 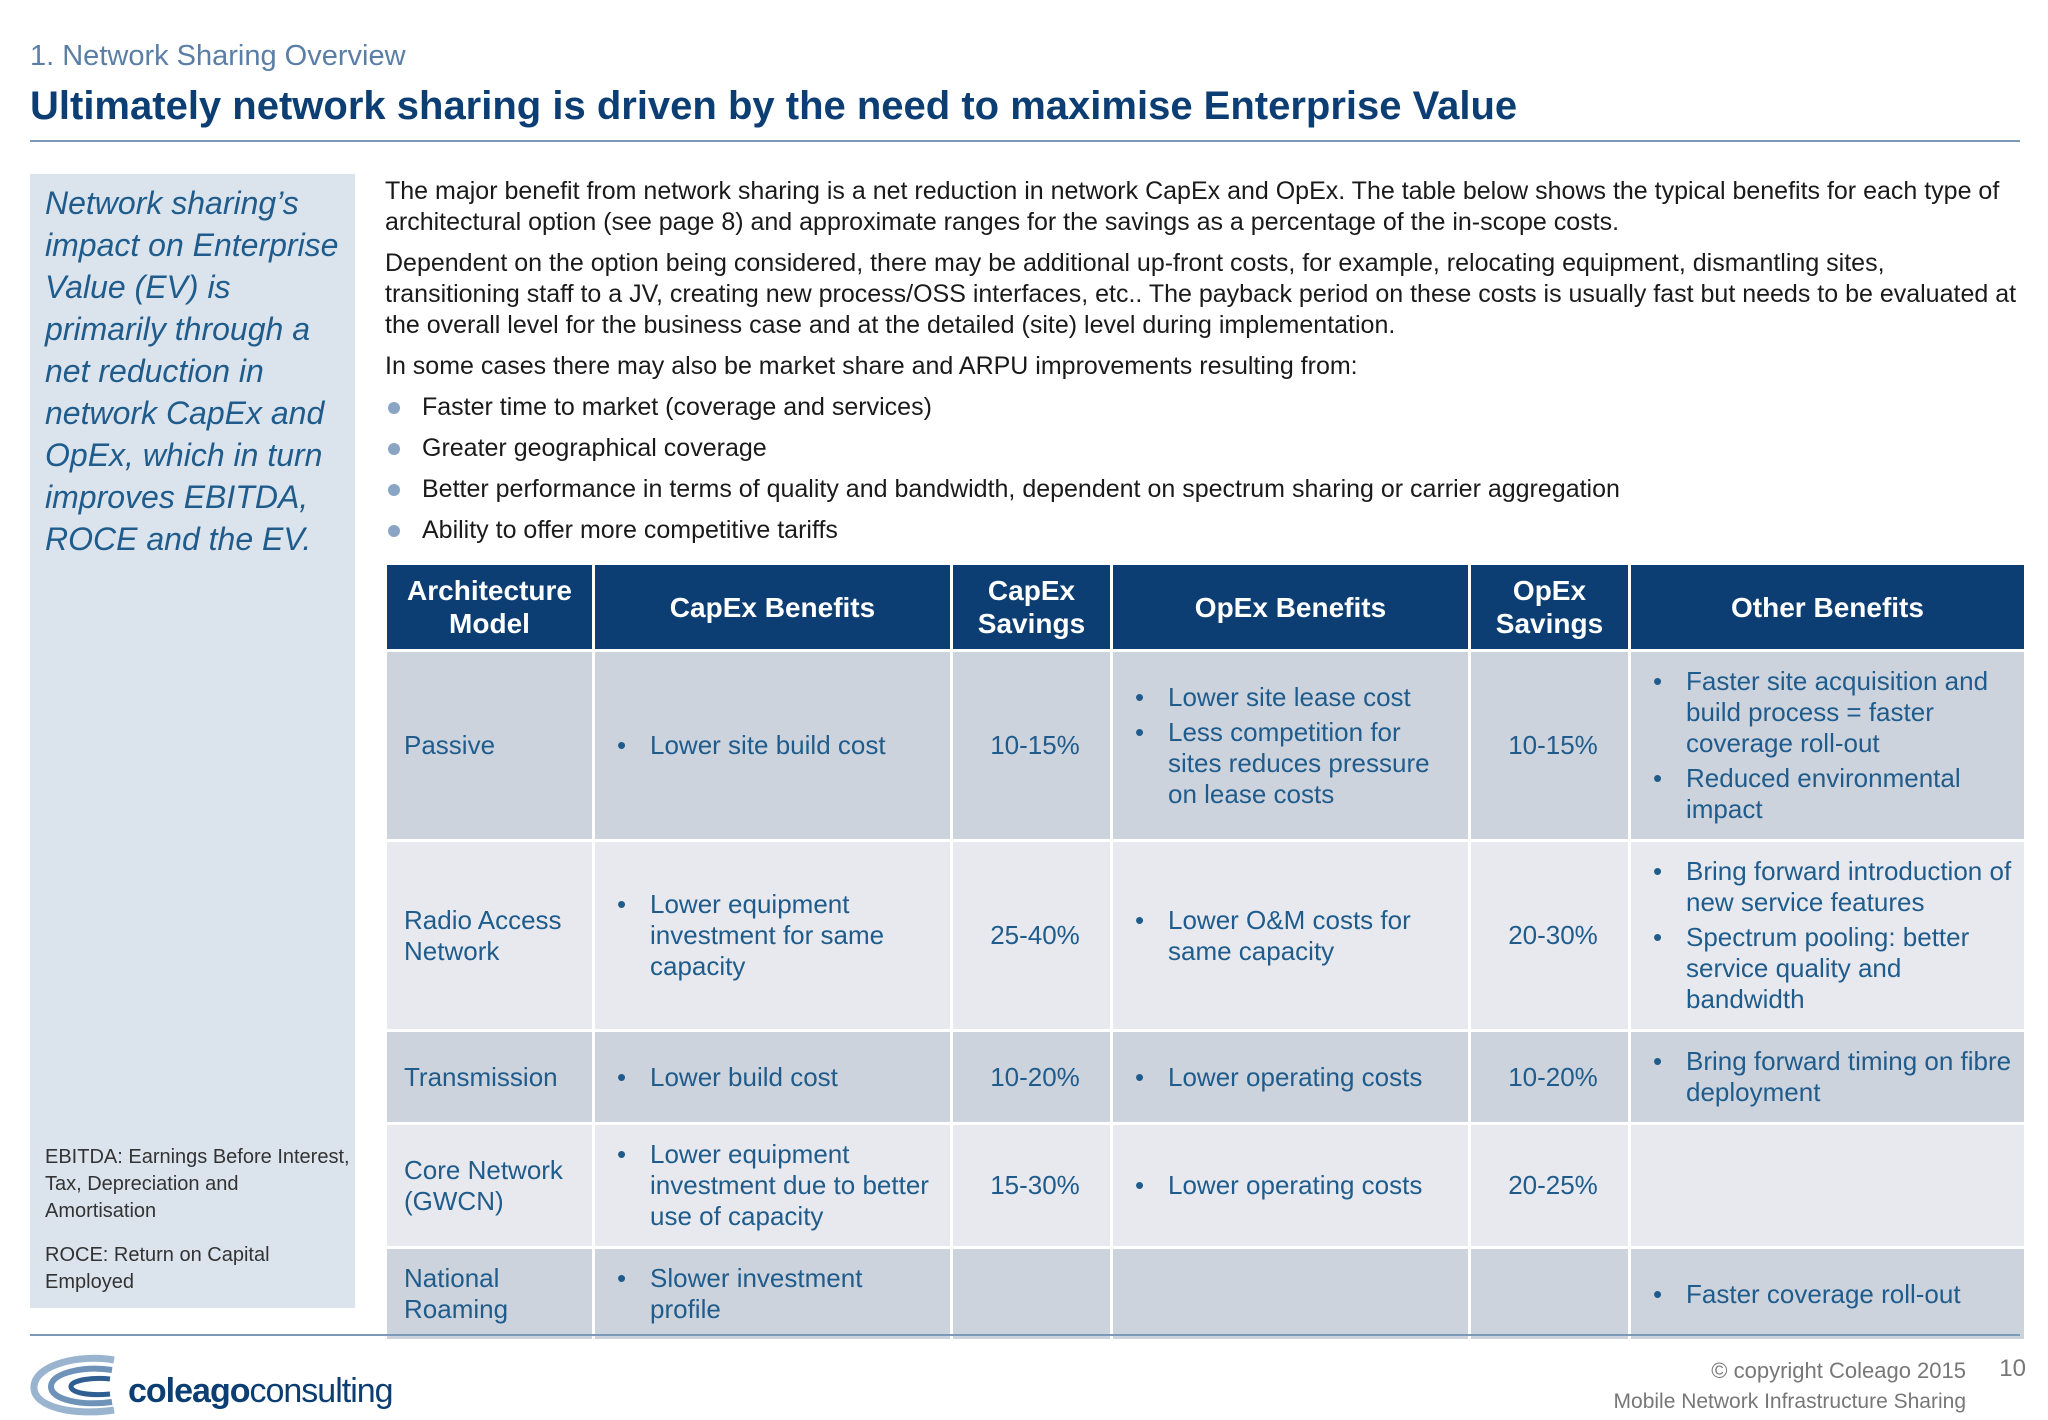 What do you see at coordinates (157, 1268) in the screenshot?
I see `note-roce: ROCE: Return on Capital Employed` at bounding box center [157, 1268].